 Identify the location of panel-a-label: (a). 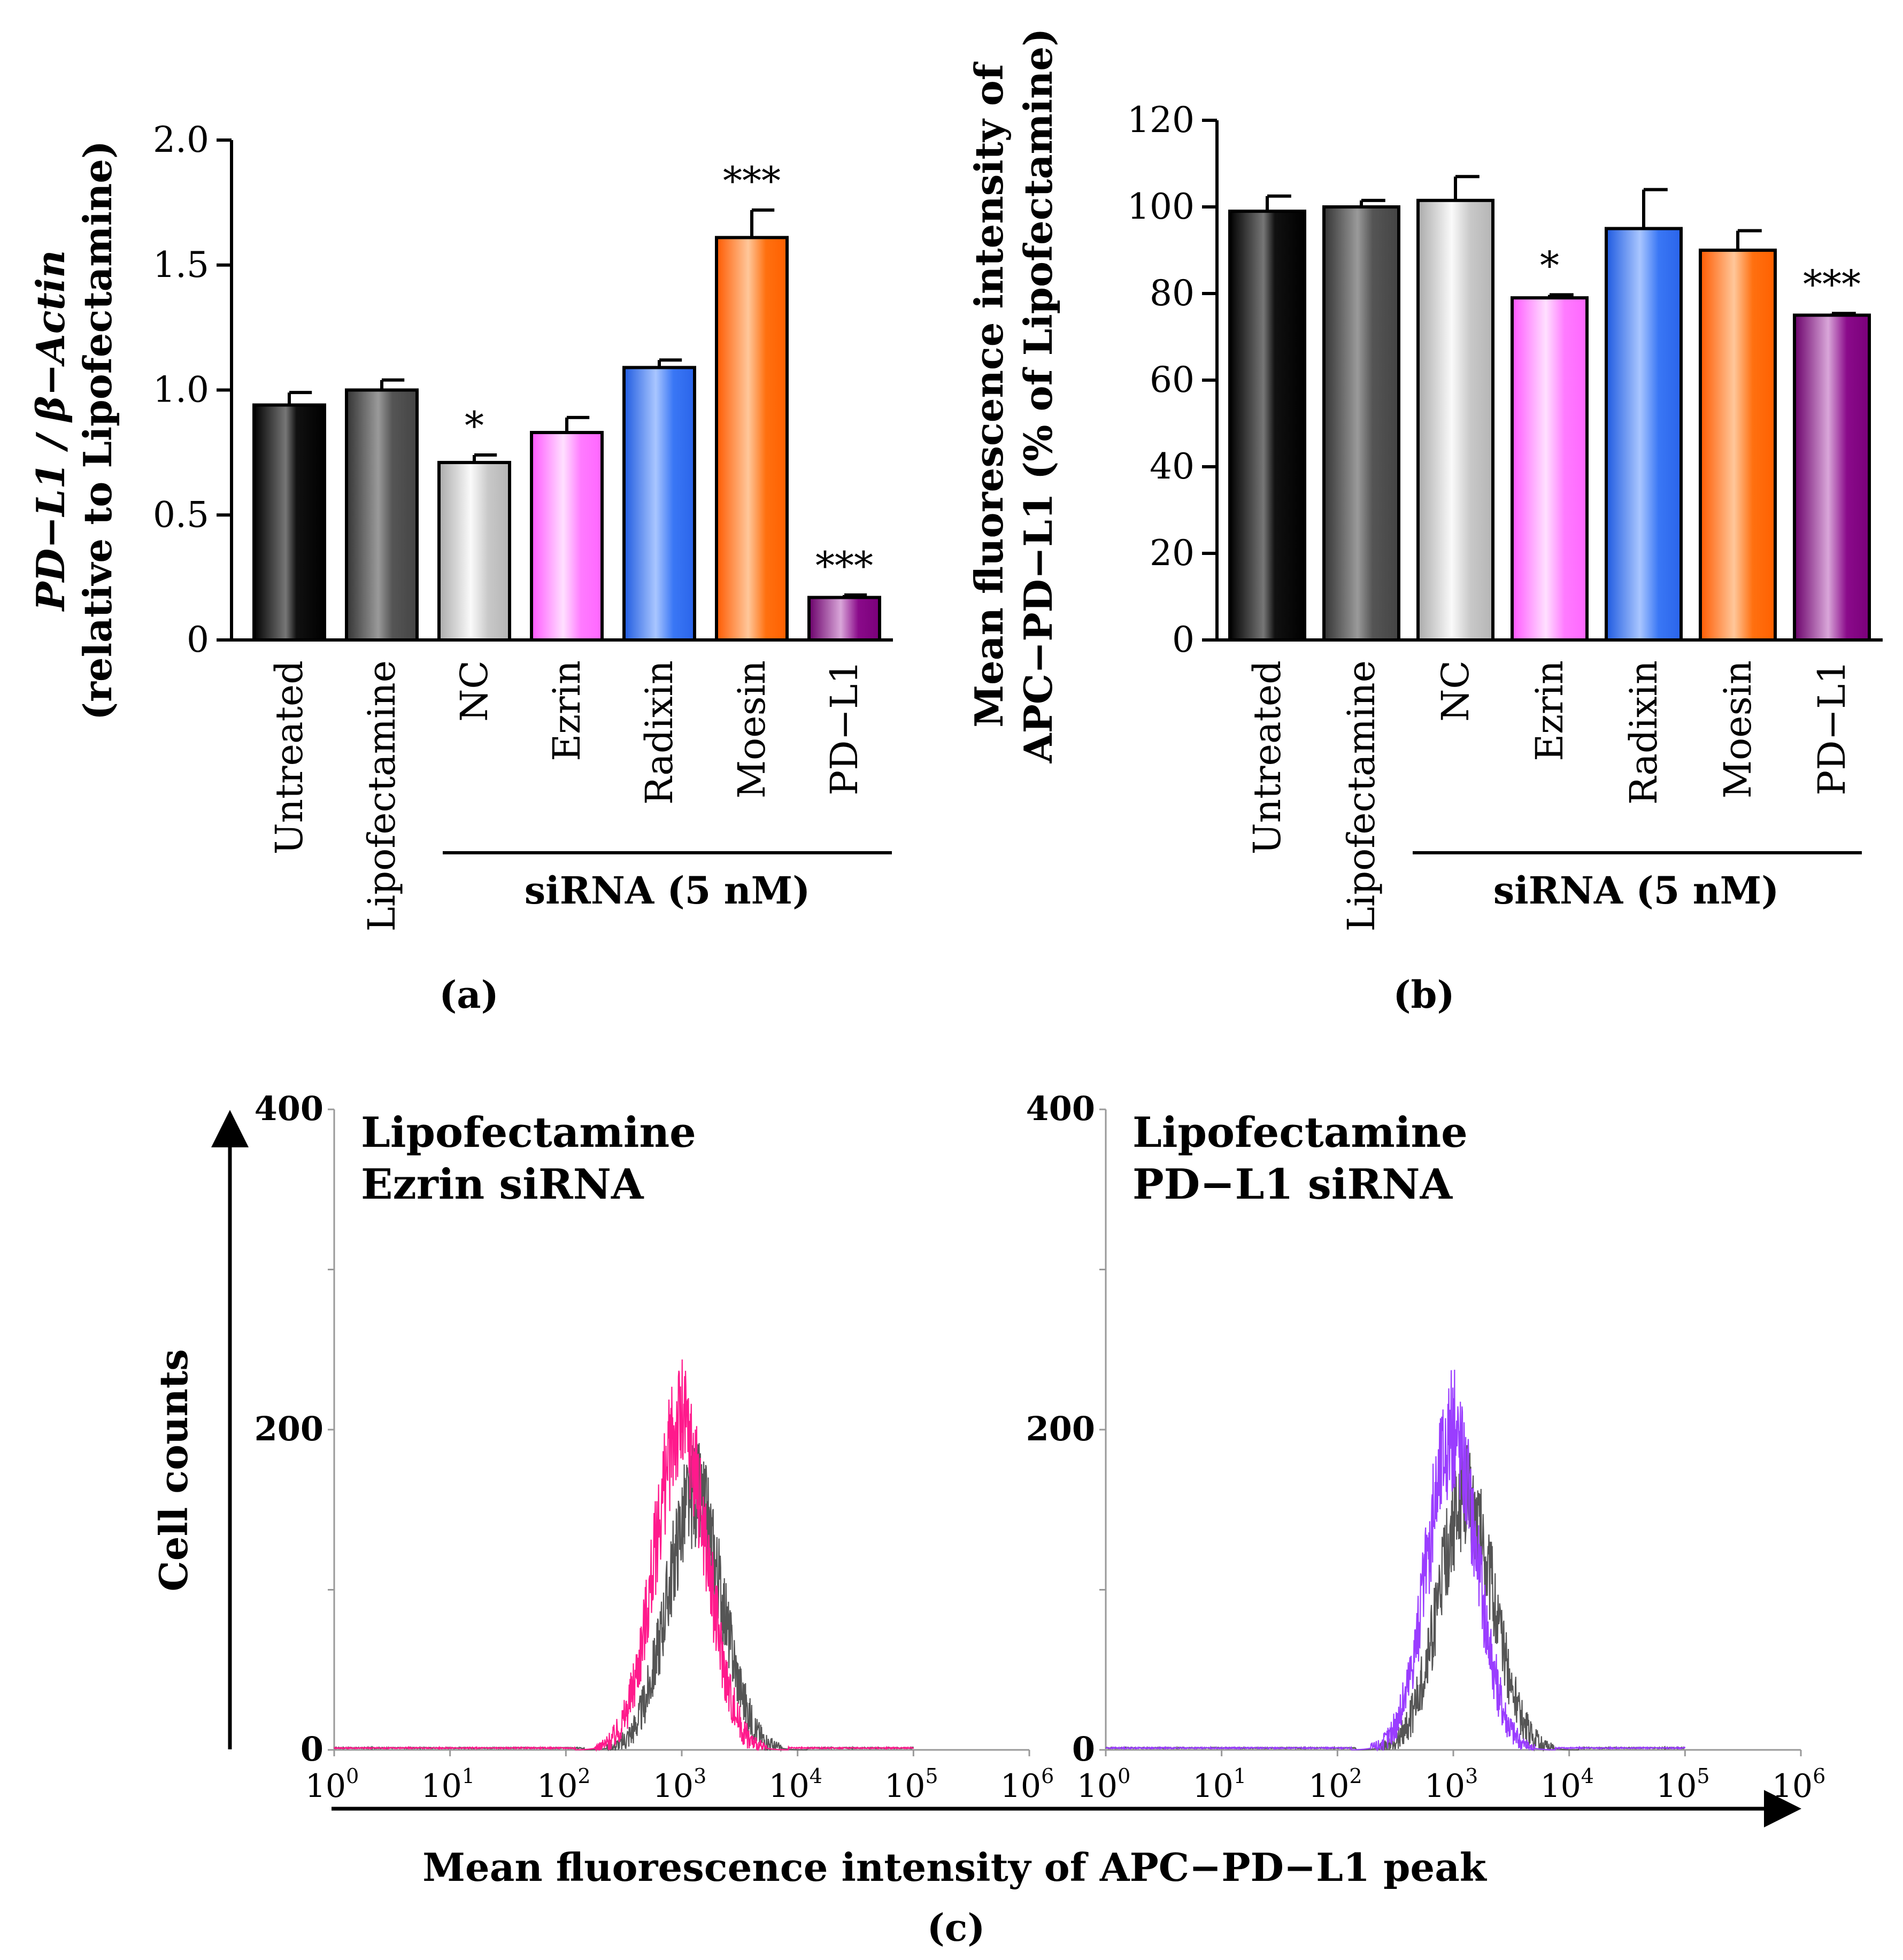
(469, 995).